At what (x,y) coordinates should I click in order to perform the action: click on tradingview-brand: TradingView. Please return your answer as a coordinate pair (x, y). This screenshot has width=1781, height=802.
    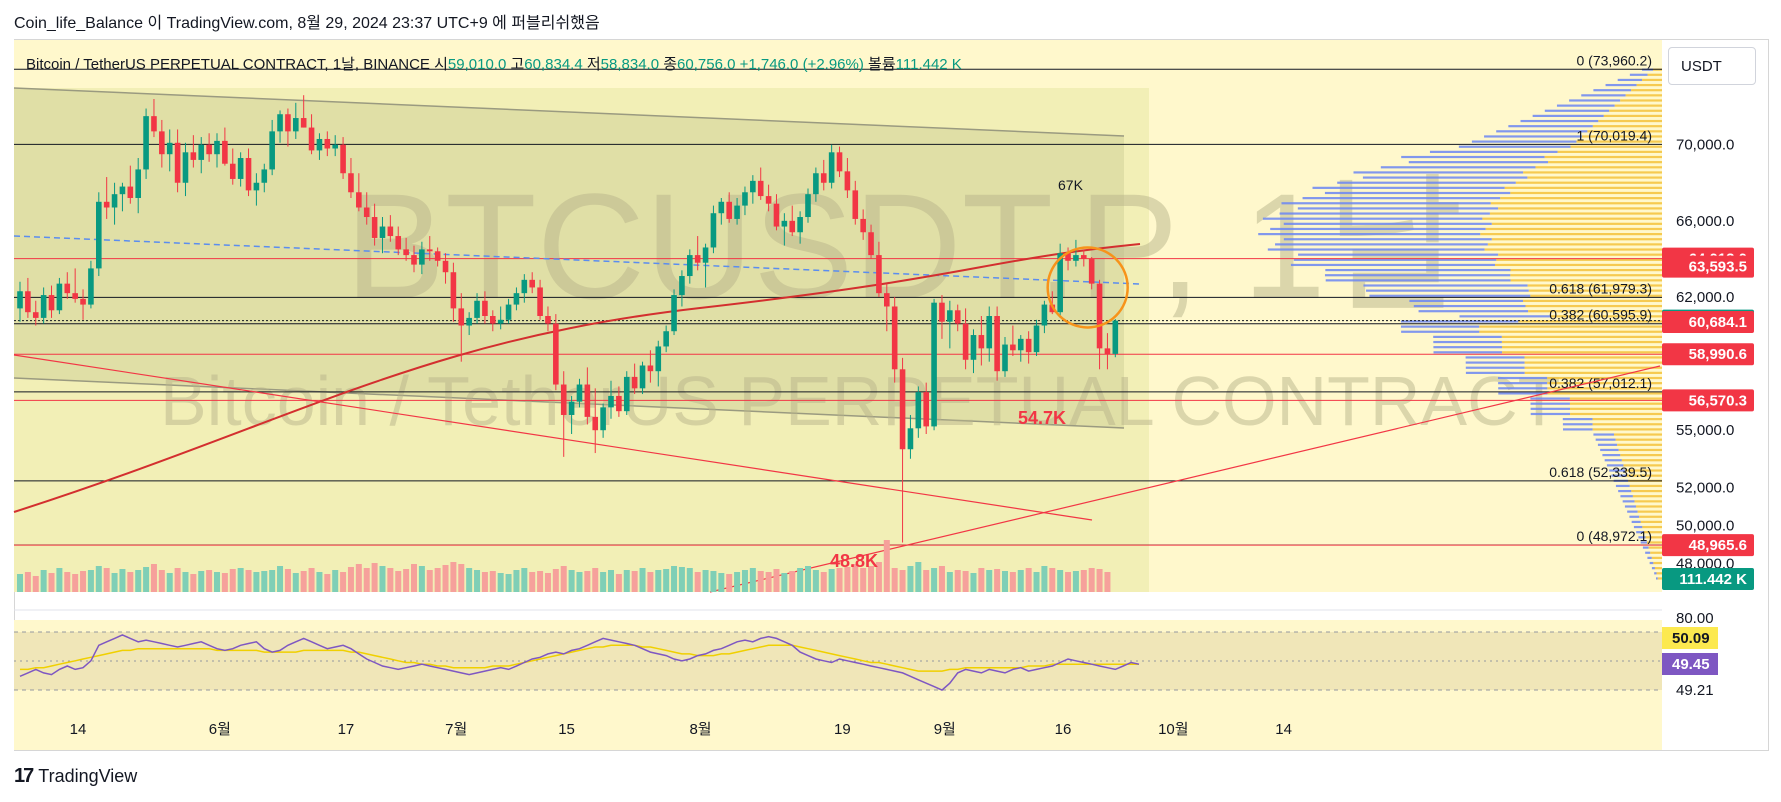
    Looking at the image, I should click on (88, 776).